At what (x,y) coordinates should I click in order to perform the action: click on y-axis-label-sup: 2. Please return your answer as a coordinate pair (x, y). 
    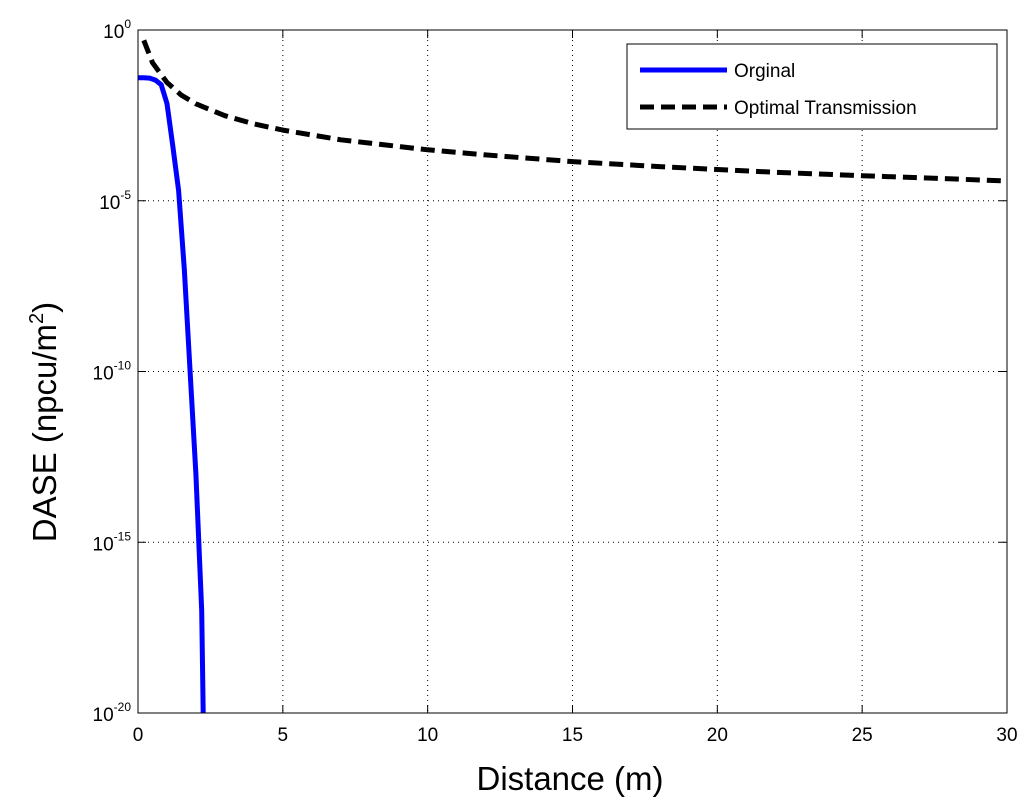
    Looking at the image, I should click on (37, 318).